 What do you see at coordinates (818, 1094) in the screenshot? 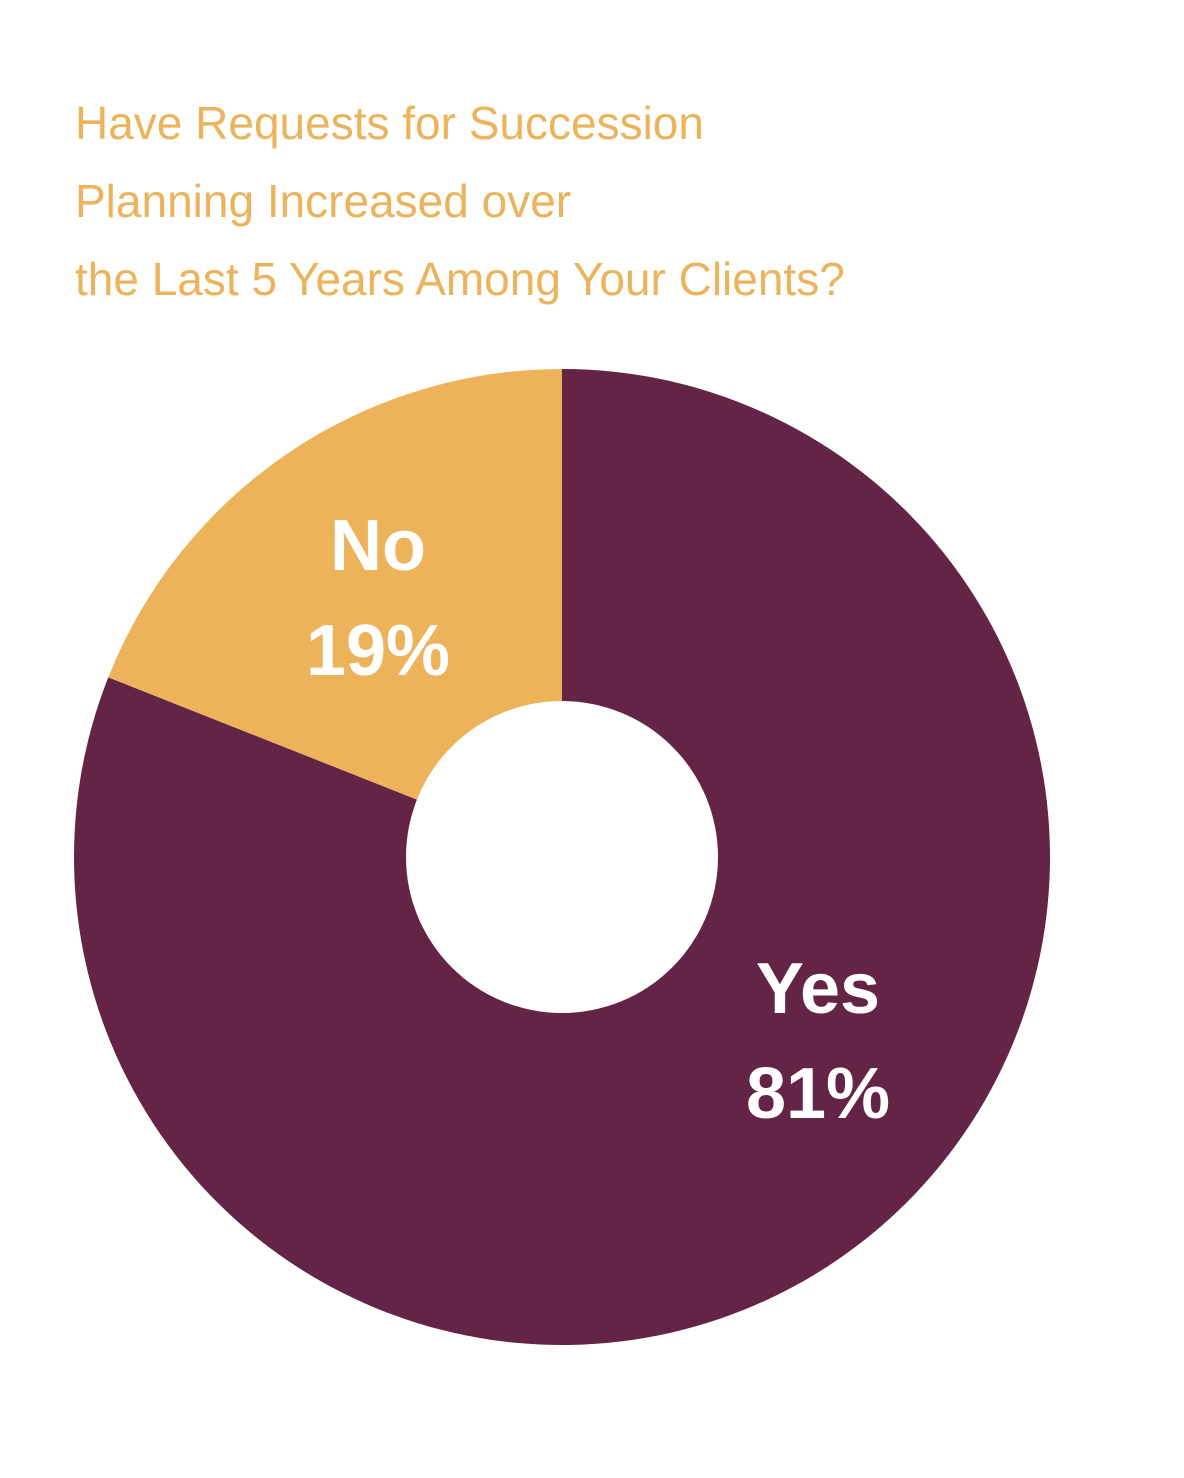
I see `slice-value-yes: 81%` at bounding box center [818, 1094].